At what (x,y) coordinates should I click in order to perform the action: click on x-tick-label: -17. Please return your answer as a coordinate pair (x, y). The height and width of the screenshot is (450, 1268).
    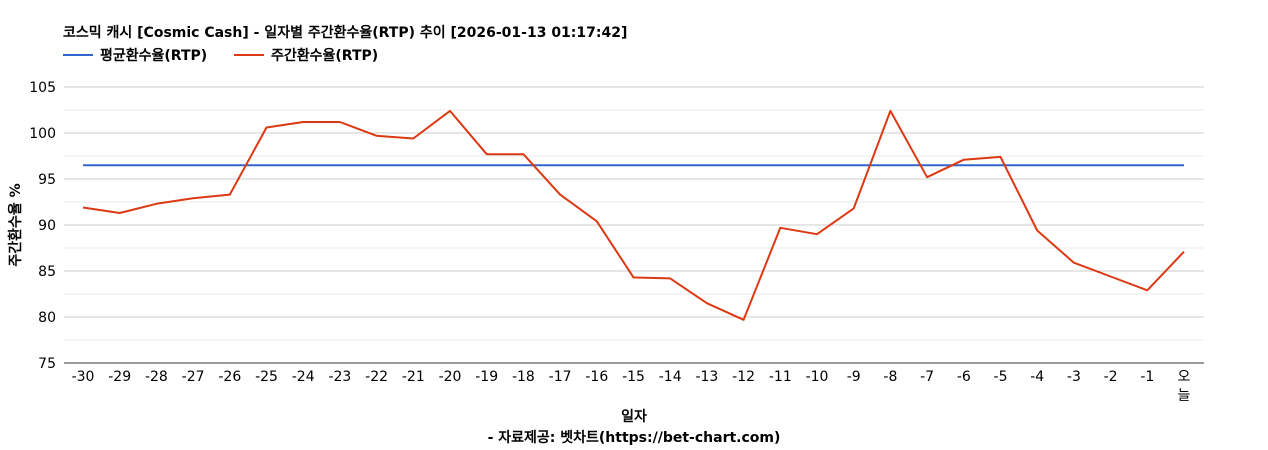
    Looking at the image, I should click on (560, 377).